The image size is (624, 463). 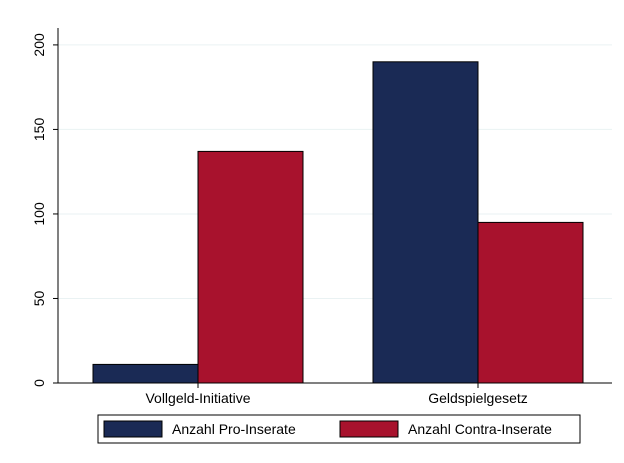 What do you see at coordinates (39, 214) in the screenshot?
I see `y-tick-label: 100` at bounding box center [39, 214].